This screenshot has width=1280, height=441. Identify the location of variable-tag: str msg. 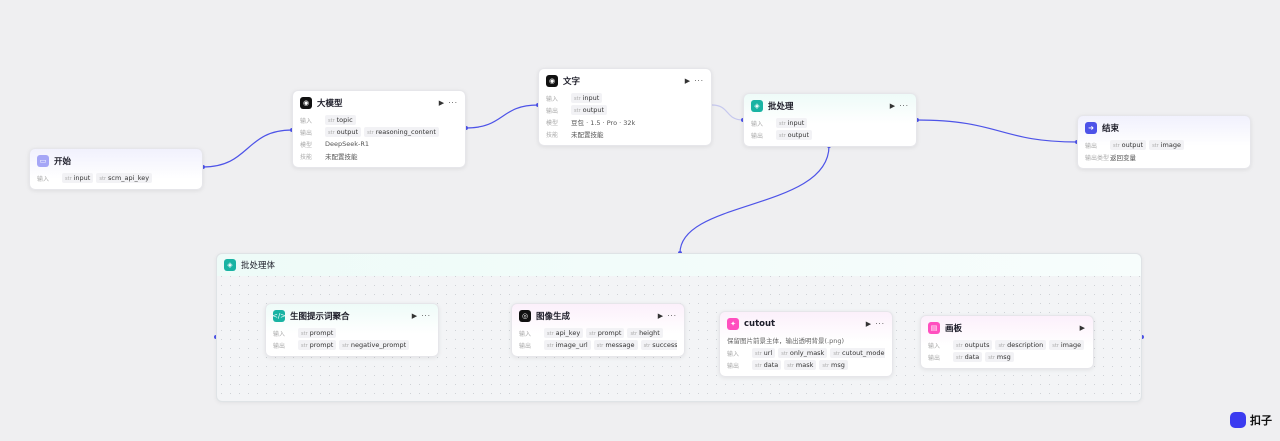
(999, 357).